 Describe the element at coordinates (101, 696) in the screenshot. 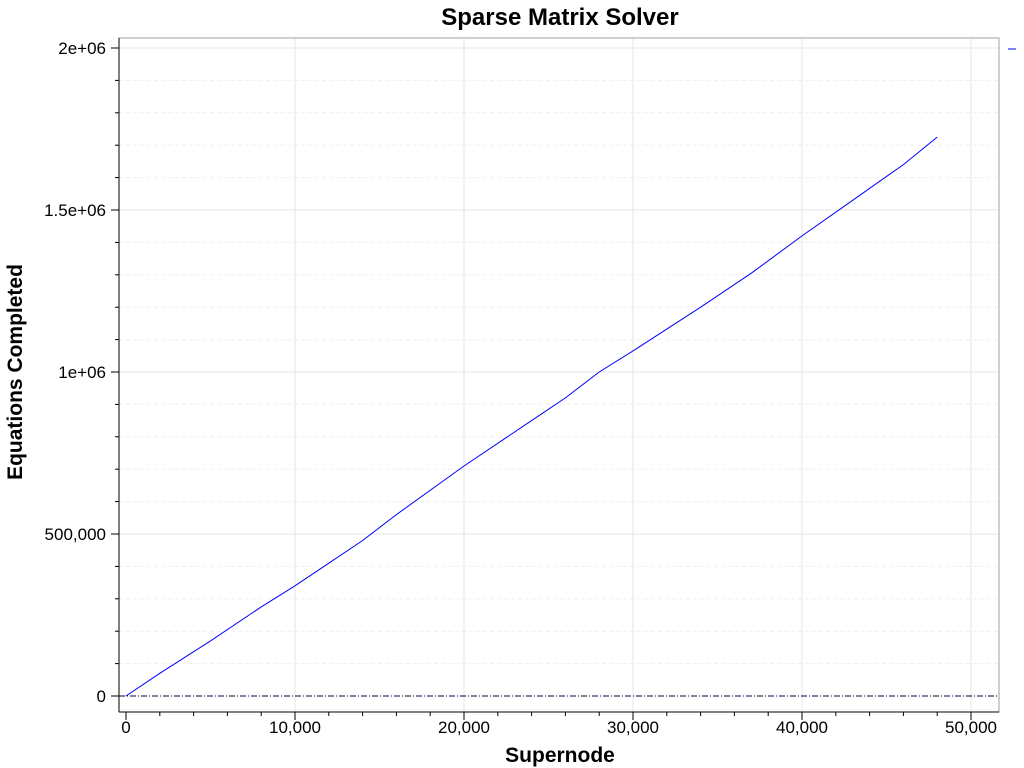

I see `y-tick-label: 0` at that location.